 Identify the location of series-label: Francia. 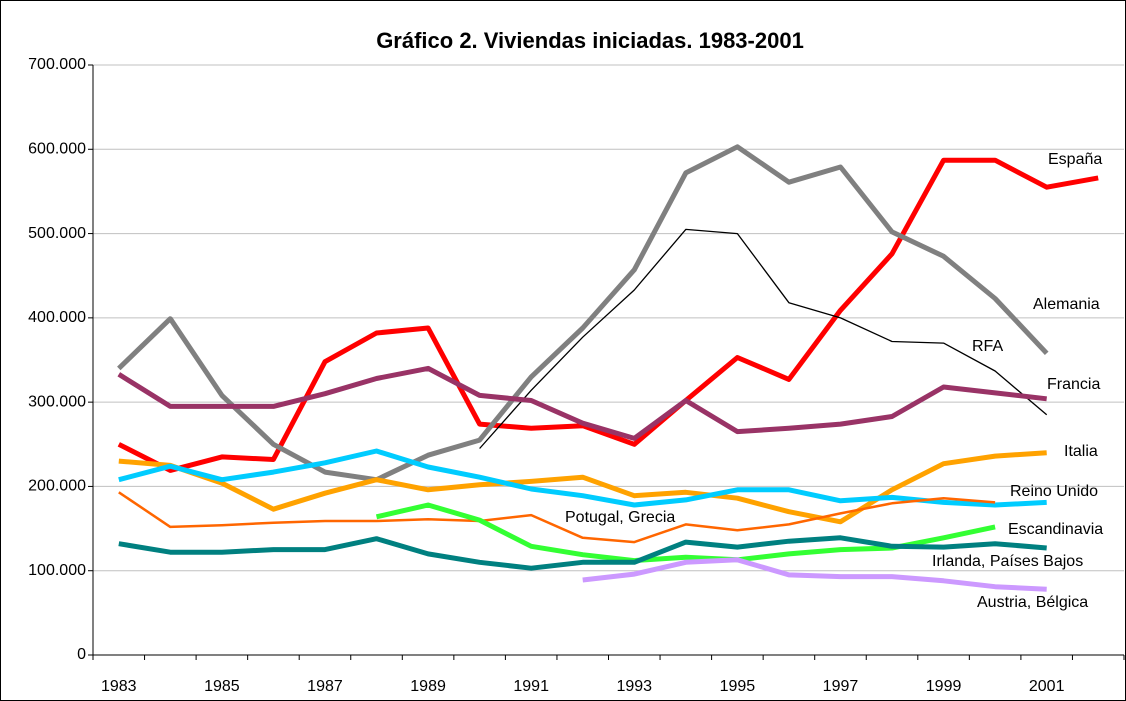
(1073, 384).